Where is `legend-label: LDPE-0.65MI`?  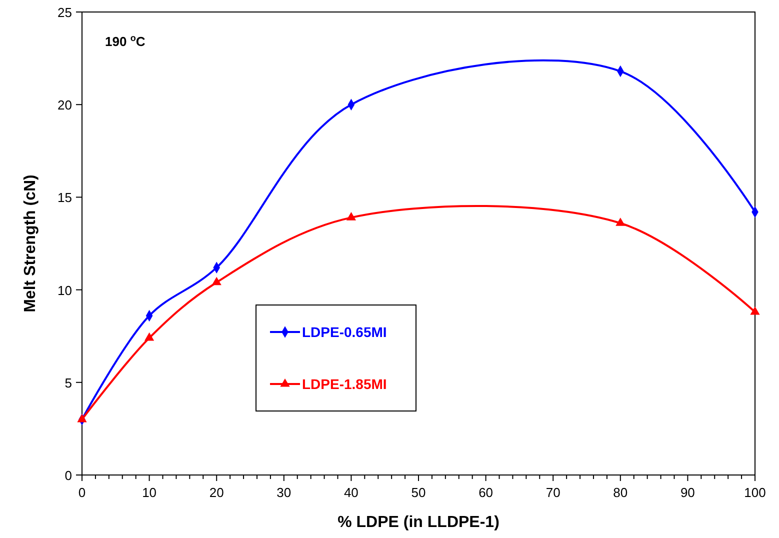
legend-label: LDPE-0.65MI is located at coordinates (344, 332).